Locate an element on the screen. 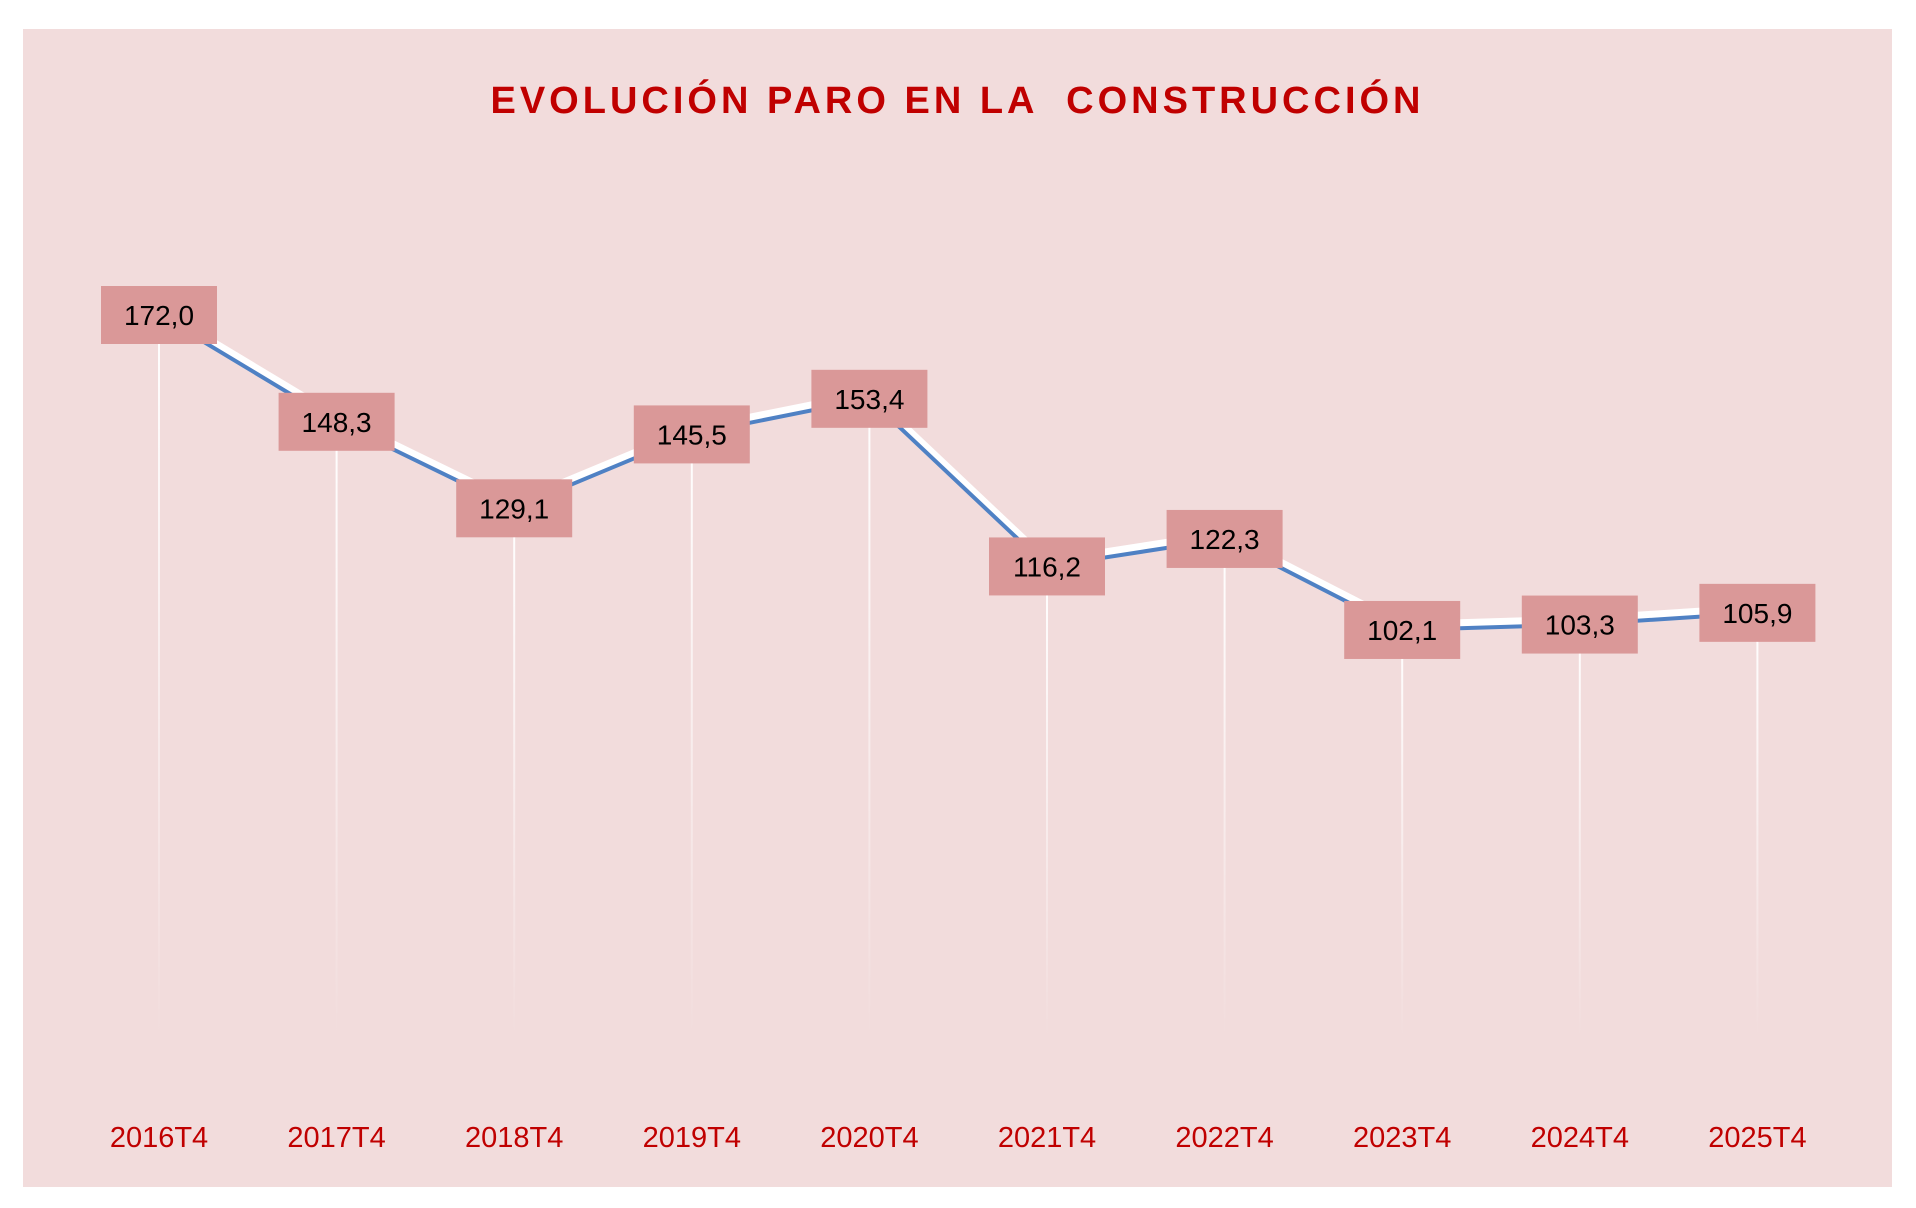 This screenshot has height=1208, width=1916. data-label: 102,1 is located at coordinates (1402, 630).